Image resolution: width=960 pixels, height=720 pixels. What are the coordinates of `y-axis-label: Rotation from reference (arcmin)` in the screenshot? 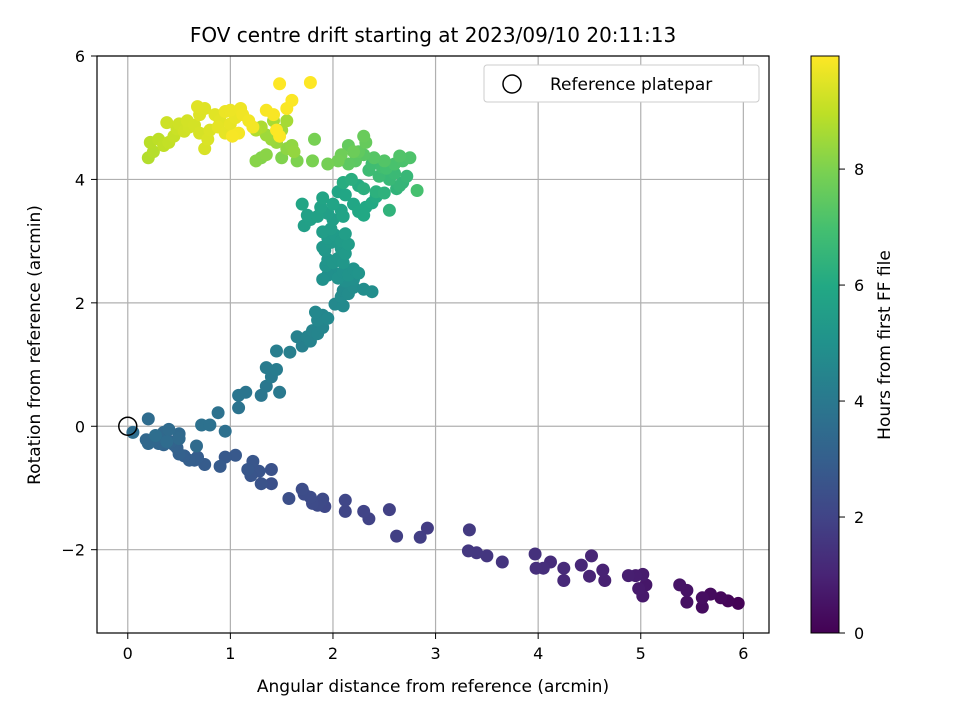 It's located at (35, 345).